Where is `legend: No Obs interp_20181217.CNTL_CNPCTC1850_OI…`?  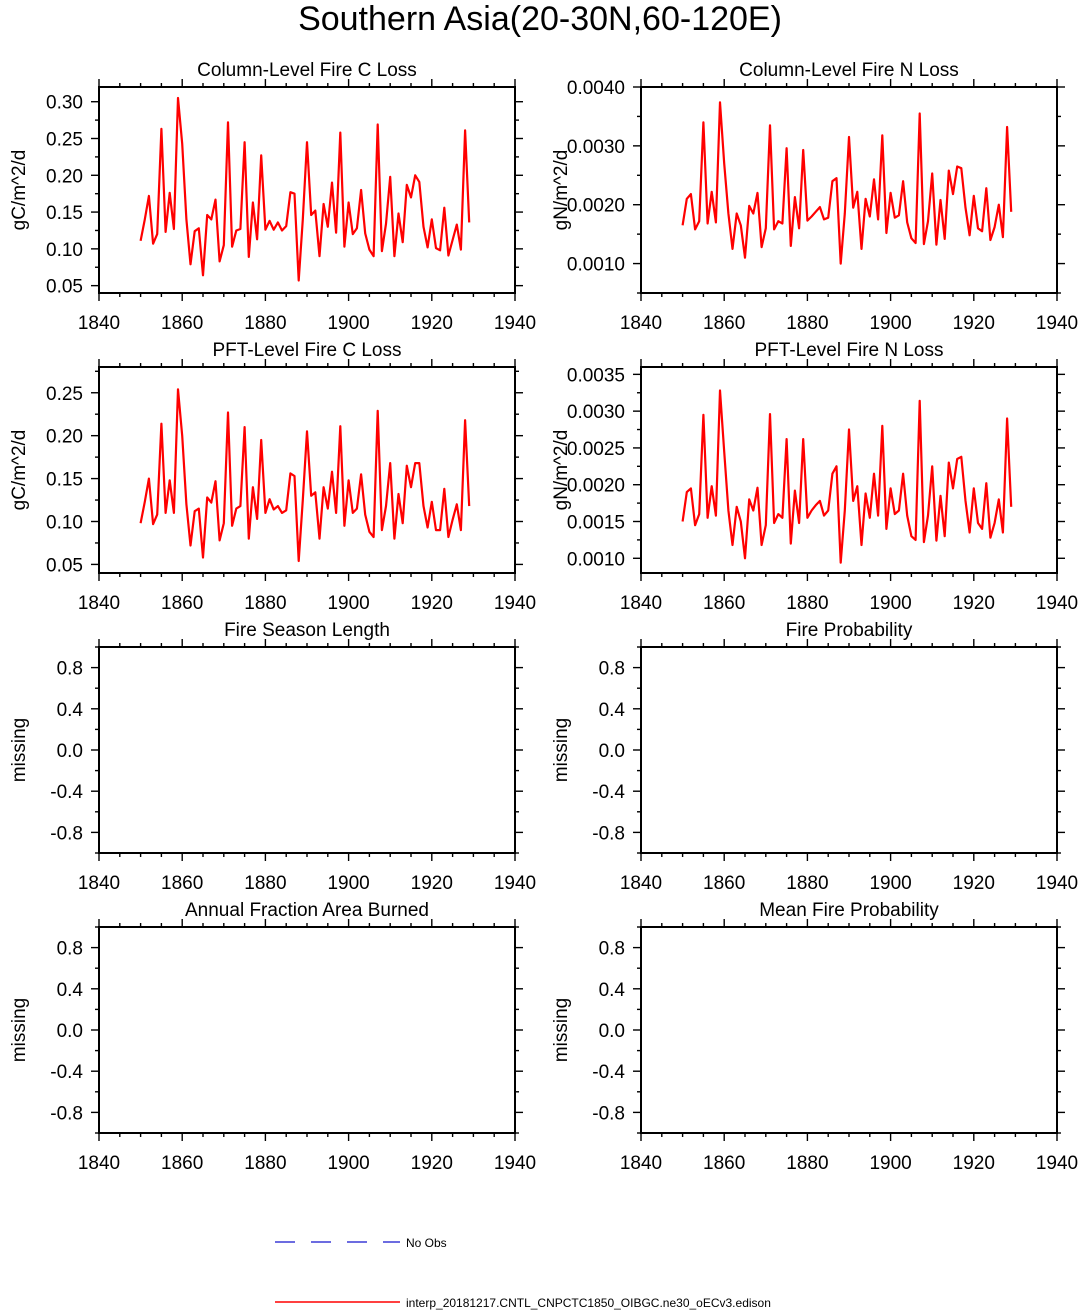 legend: No Obs interp_20181217.CNTL_CNPCTC1850_OI… is located at coordinates (523, 1273).